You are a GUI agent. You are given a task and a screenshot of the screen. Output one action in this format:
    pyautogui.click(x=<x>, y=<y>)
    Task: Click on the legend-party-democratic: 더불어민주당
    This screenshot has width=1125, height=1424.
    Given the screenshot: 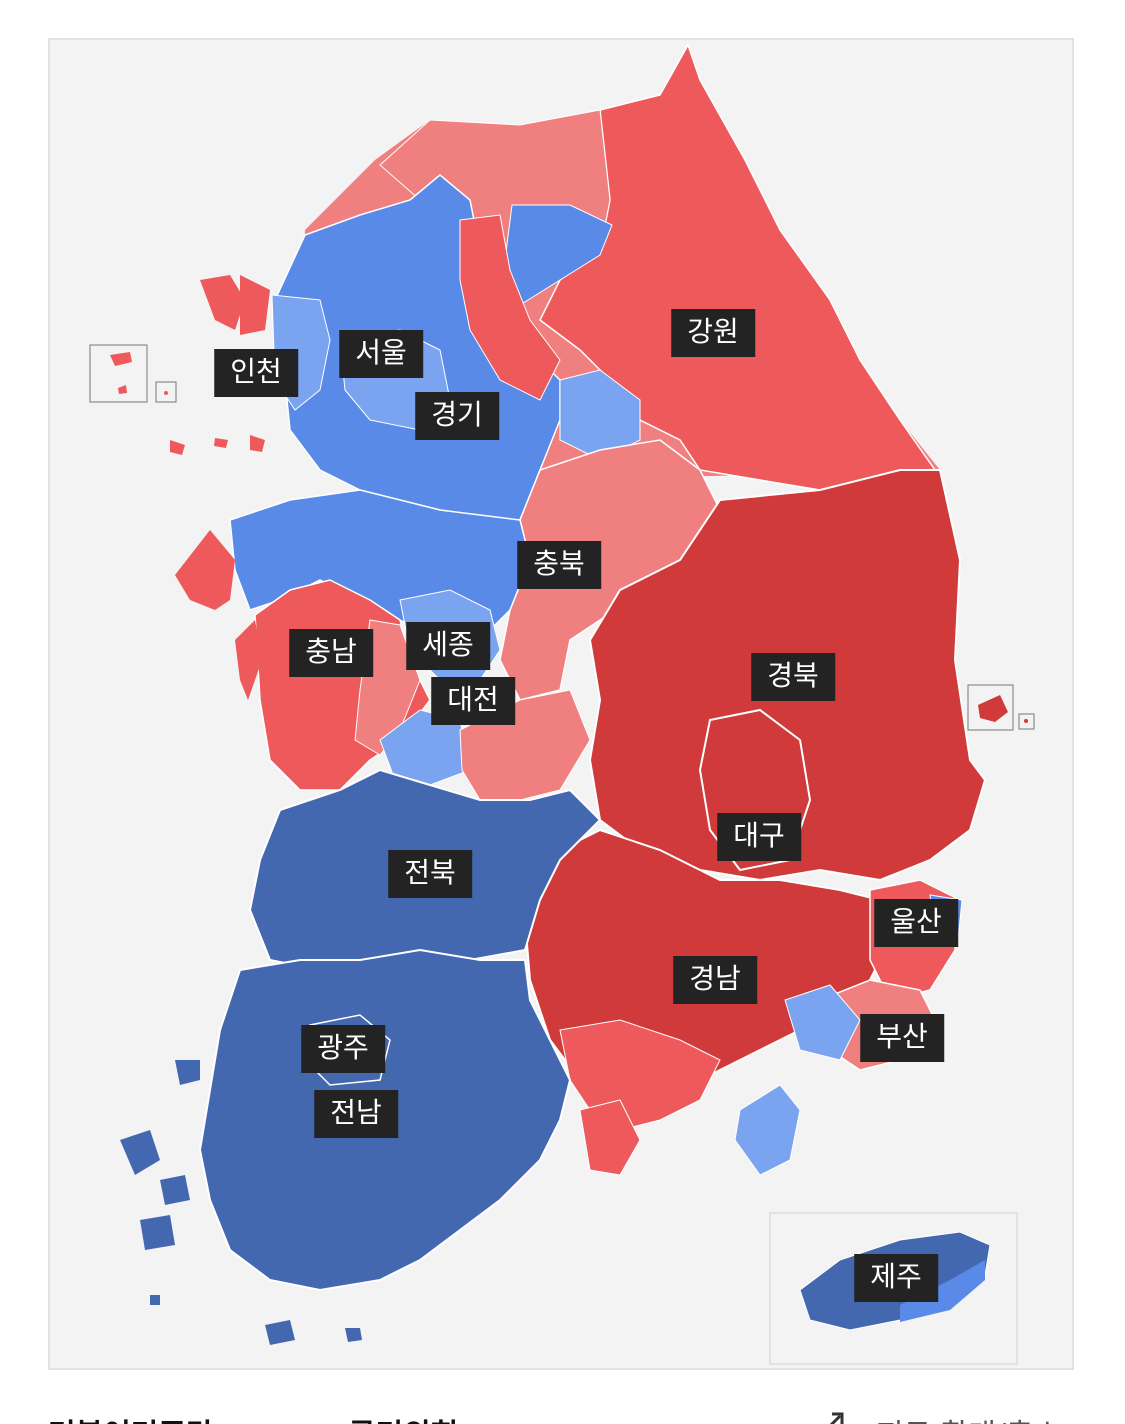 What is the action you would take?
    pyautogui.click(x=131, y=1417)
    